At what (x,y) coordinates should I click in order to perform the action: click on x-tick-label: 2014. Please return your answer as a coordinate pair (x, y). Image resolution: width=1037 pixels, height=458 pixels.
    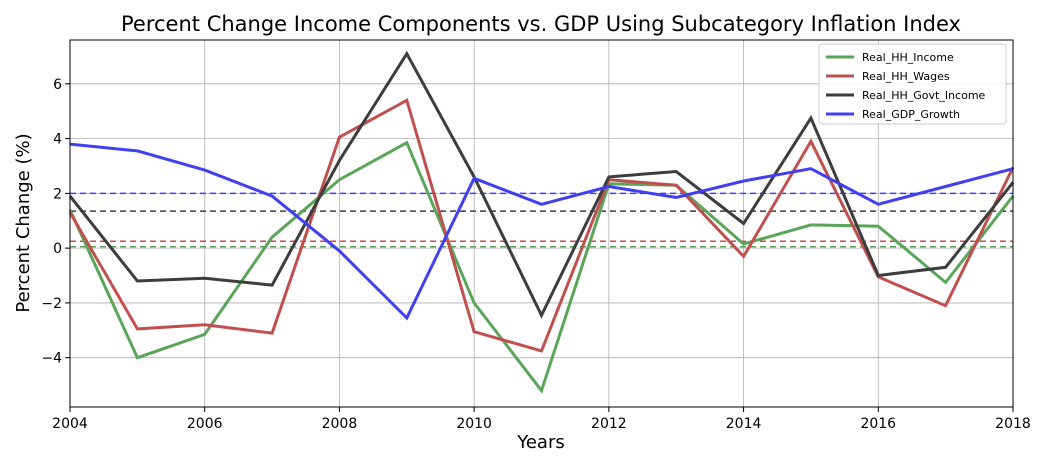
    Looking at the image, I should click on (744, 424).